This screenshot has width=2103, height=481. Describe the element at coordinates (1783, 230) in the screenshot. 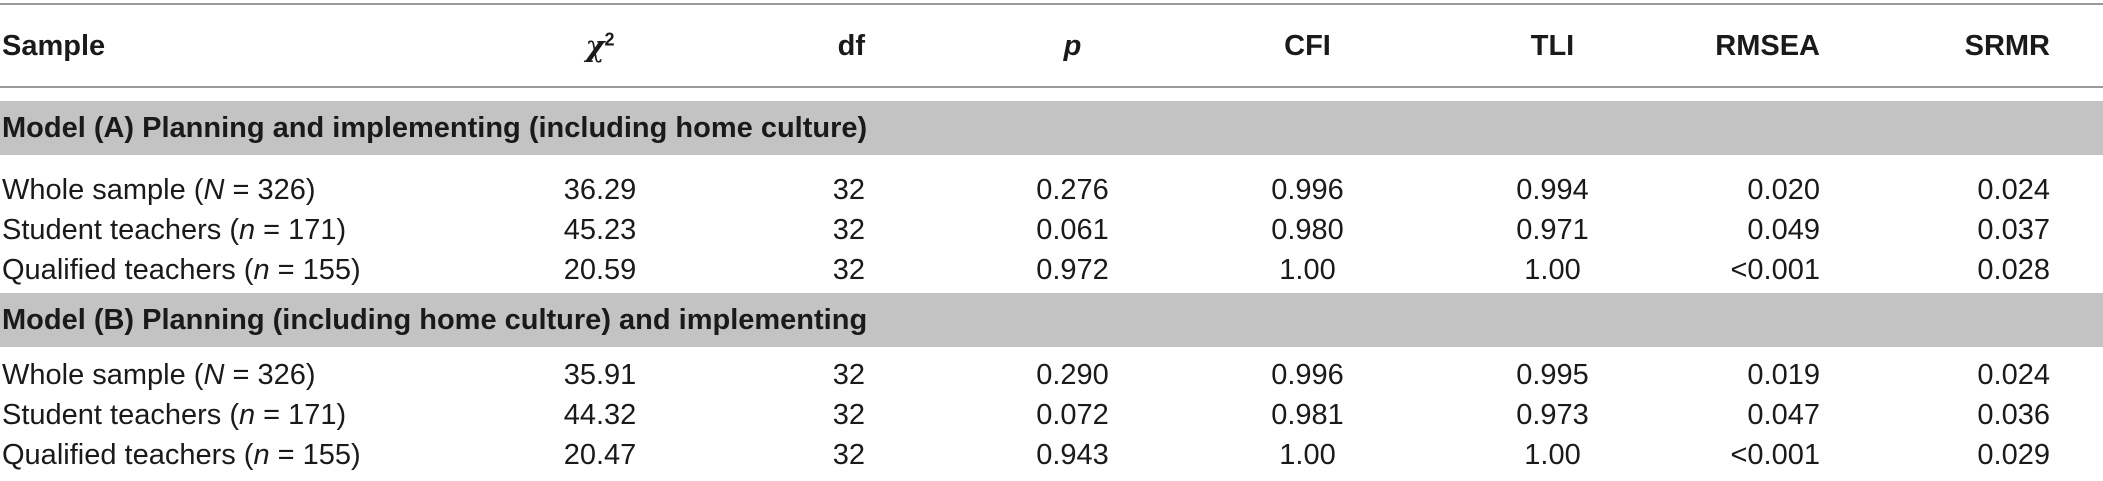

I see `cell-rmsea: 0.049` at that location.